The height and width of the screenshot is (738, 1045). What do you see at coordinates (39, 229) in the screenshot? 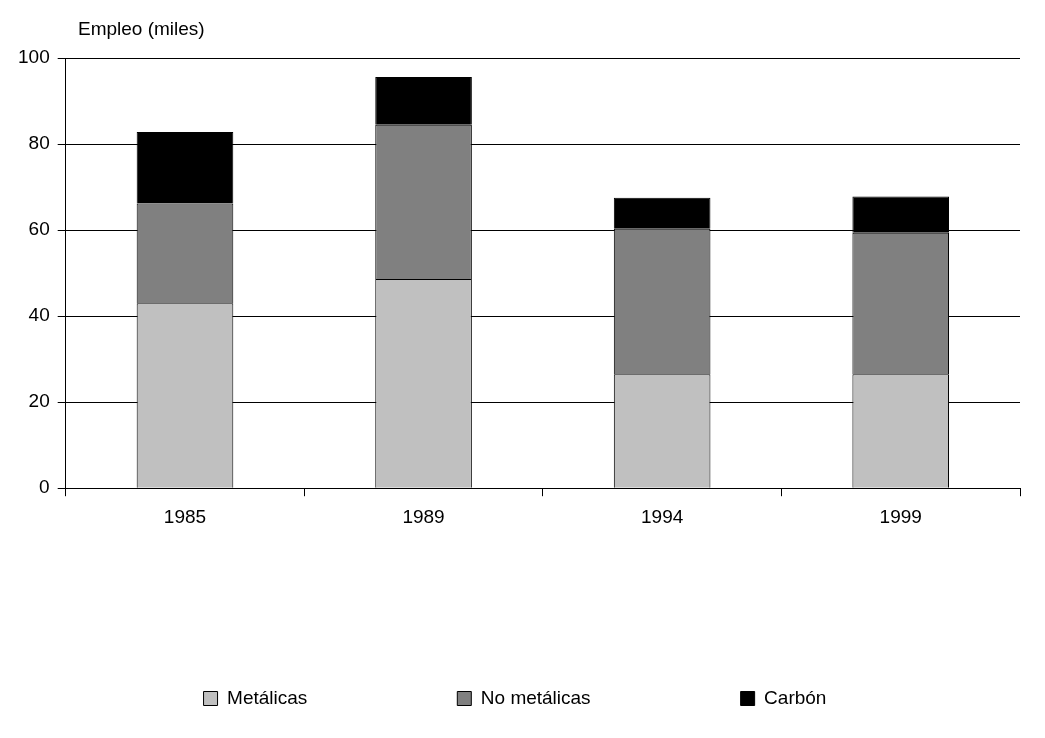
I see `y-tick-label: 60` at bounding box center [39, 229].